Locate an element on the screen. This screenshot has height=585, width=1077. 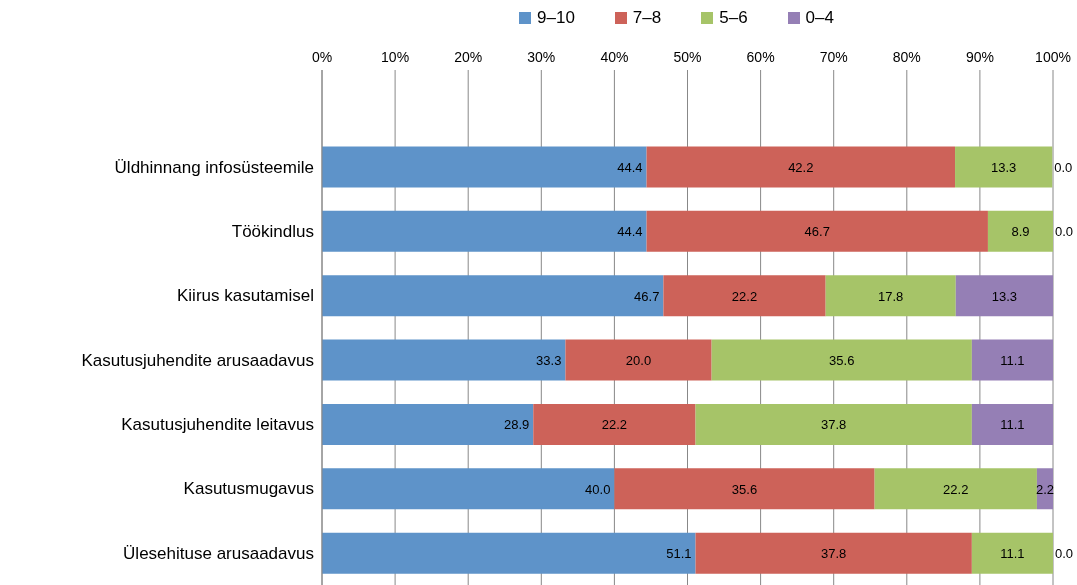
y-tick-label: Kasutusjuhendite leitavus is located at coordinates (217, 425).